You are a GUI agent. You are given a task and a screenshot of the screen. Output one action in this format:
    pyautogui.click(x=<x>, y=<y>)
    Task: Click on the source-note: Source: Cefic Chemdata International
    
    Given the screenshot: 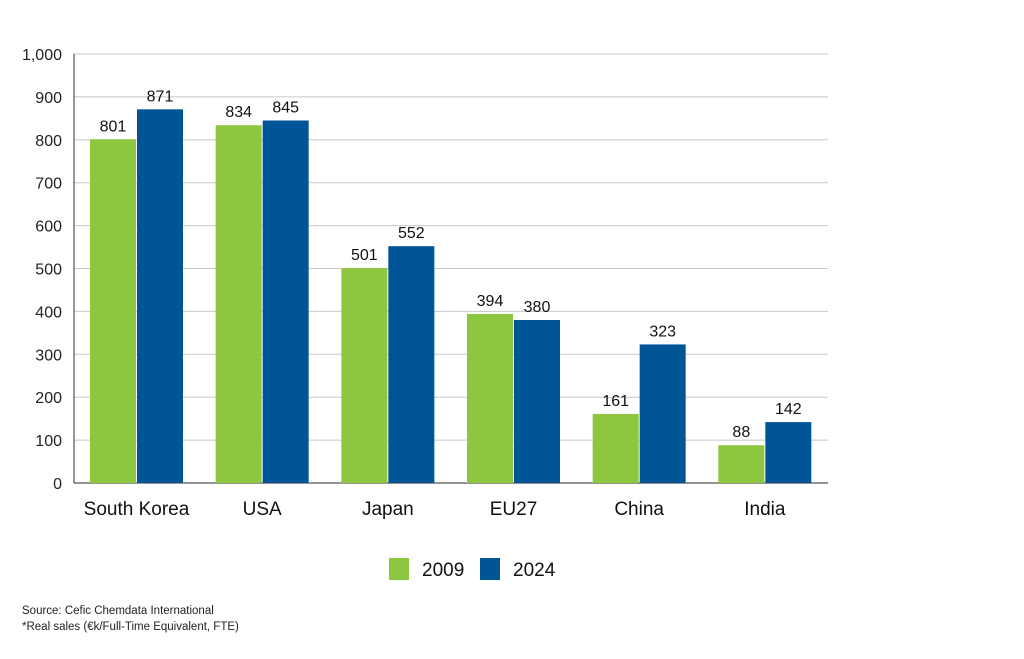 What is the action you would take?
    pyautogui.click(x=118, y=611)
    